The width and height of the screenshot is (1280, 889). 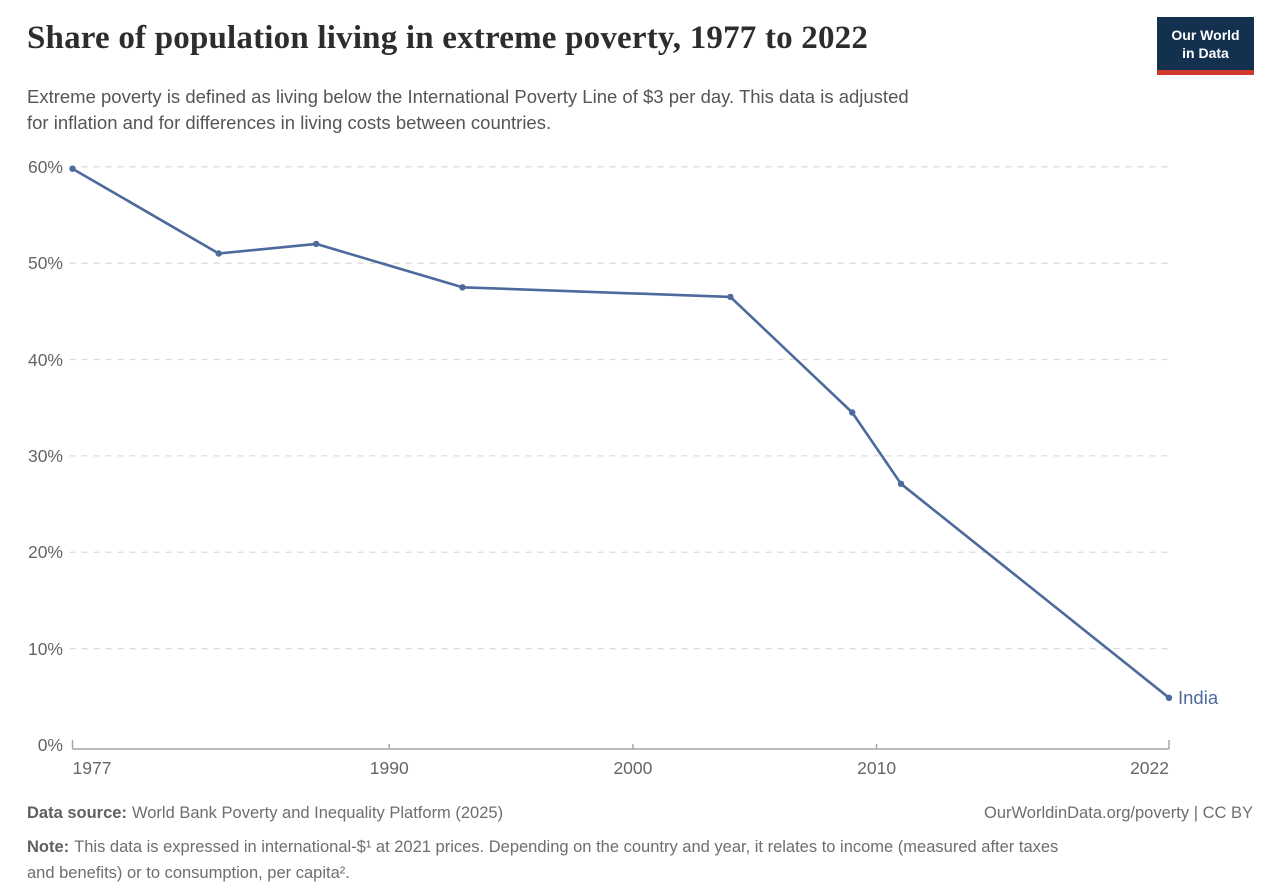 What do you see at coordinates (389, 768) in the screenshot?
I see `x-tick-label: 1990` at bounding box center [389, 768].